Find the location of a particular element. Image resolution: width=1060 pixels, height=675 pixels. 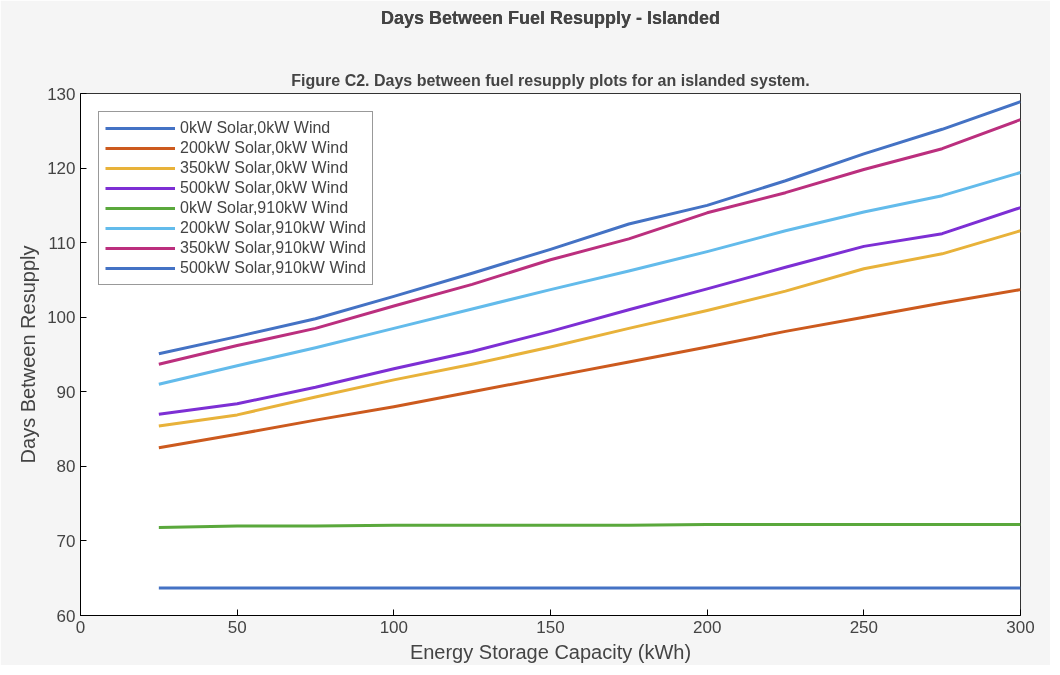

y-tick-label: 80 is located at coordinates (66, 467).